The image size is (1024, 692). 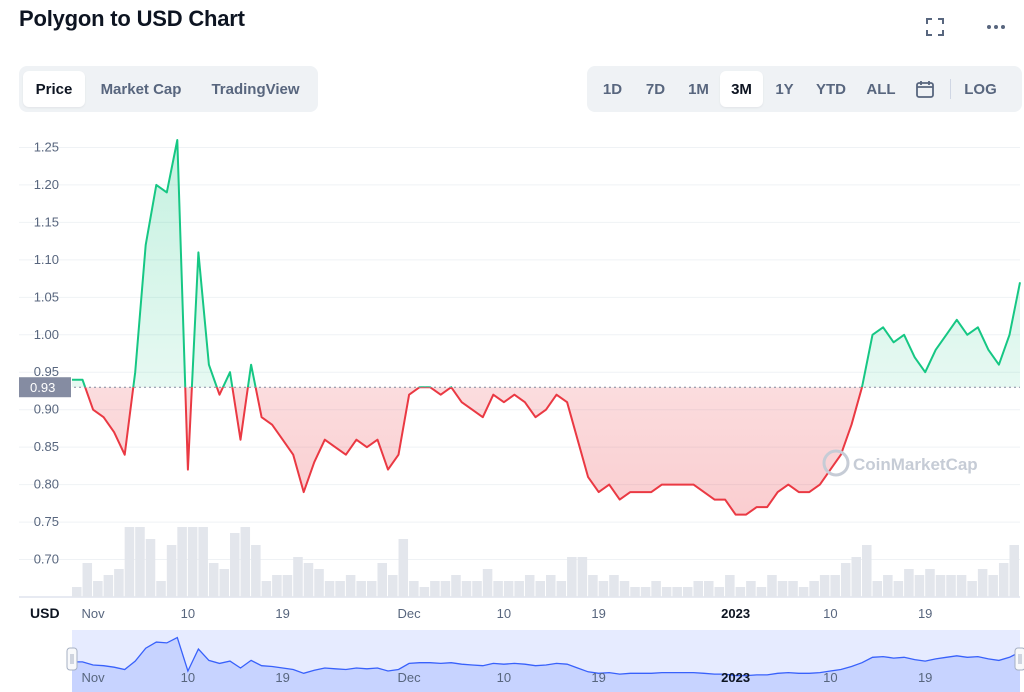 What do you see at coordinates (915, 464) in the screenshot?
I see `watermark-text: CoinMarketCap` at bounding box center [915, 464].